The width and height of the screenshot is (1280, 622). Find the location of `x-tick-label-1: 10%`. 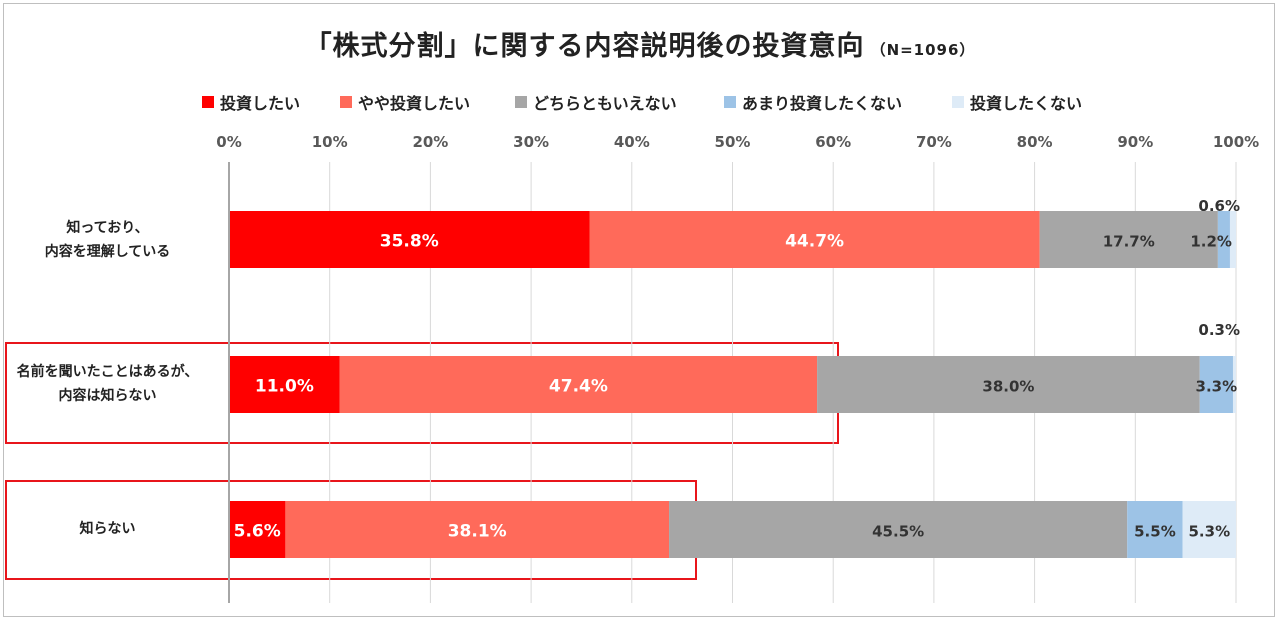

x-tick-label-1: 10% is located at coordinates (330, 142).